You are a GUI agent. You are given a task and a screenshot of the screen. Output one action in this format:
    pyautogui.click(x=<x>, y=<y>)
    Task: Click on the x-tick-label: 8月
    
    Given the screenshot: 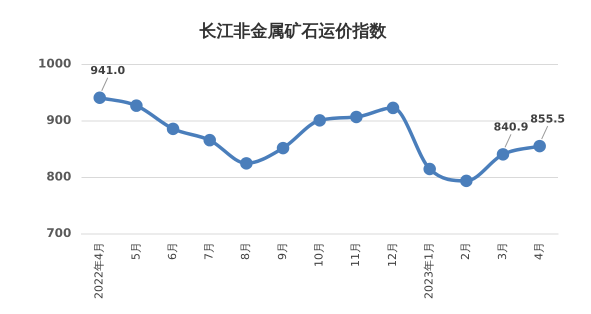 What is the action you would take?
    pyautogui.click(x=245, y=251)
    